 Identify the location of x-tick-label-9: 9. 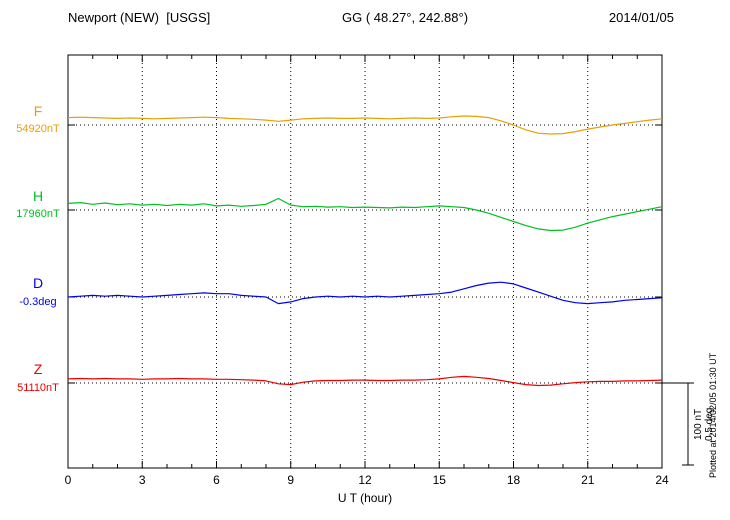
(291, 480).